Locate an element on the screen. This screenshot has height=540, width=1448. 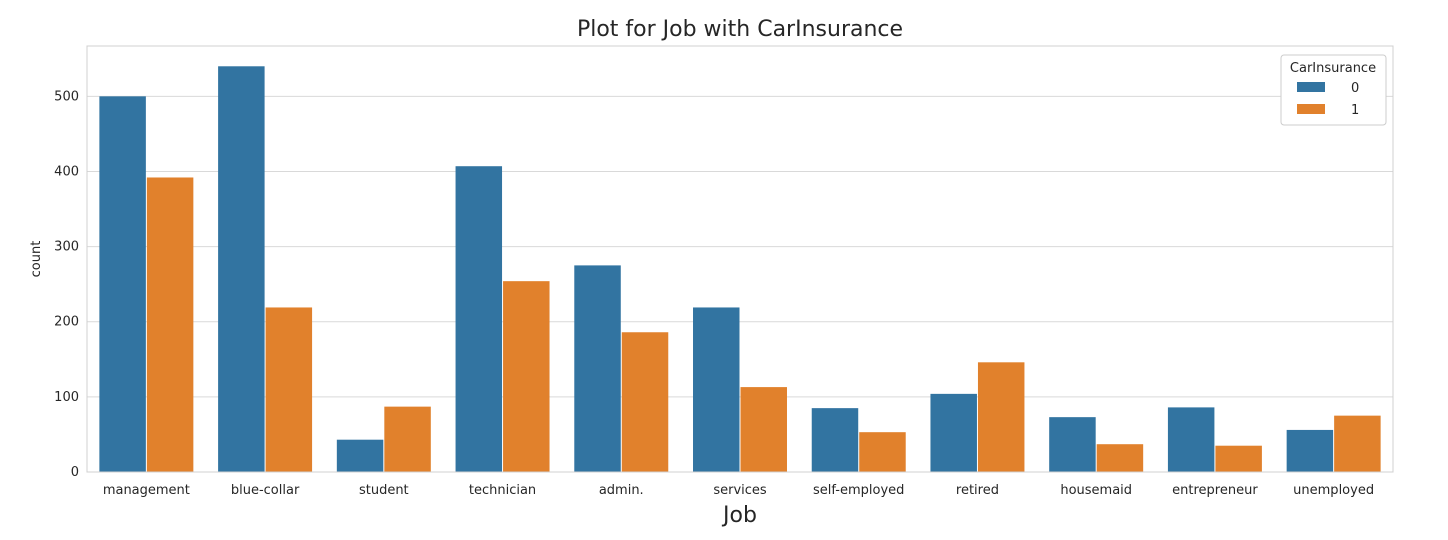
legend-label-1: 1 is located at coordinates (1355, 110).